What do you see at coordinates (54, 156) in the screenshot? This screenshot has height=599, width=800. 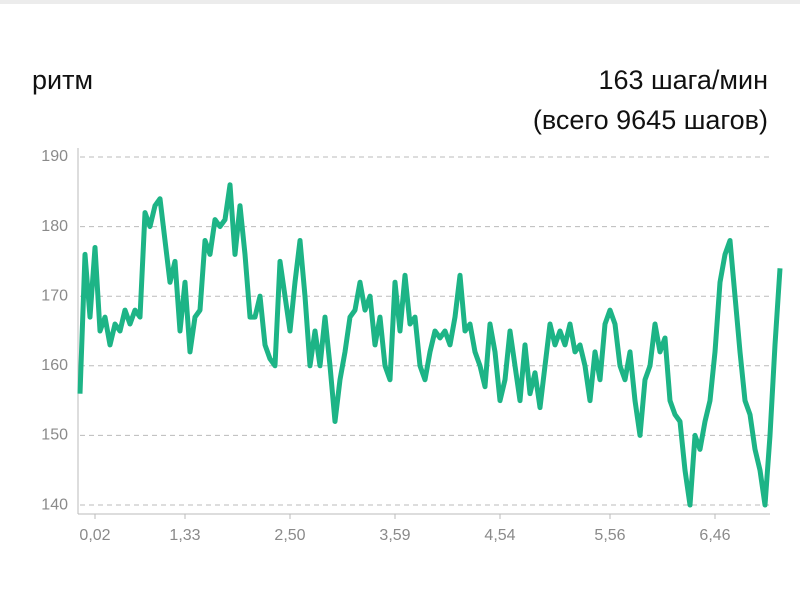 I see `y-tick-label: 190` at bounding box center [54, 156].